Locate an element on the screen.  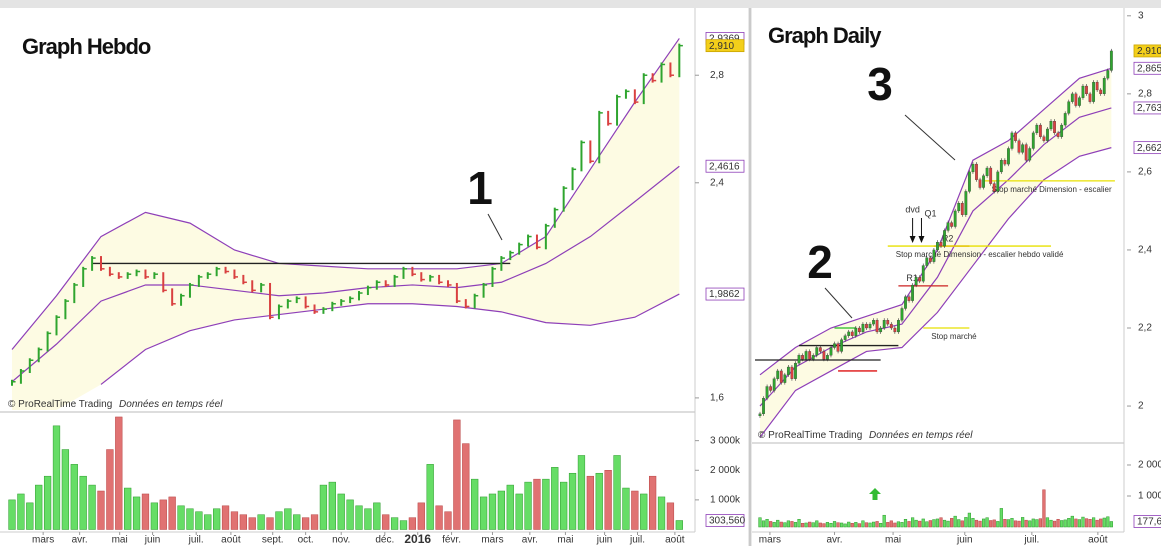
annotation-number: 2 is located at coordinates (820, 262).